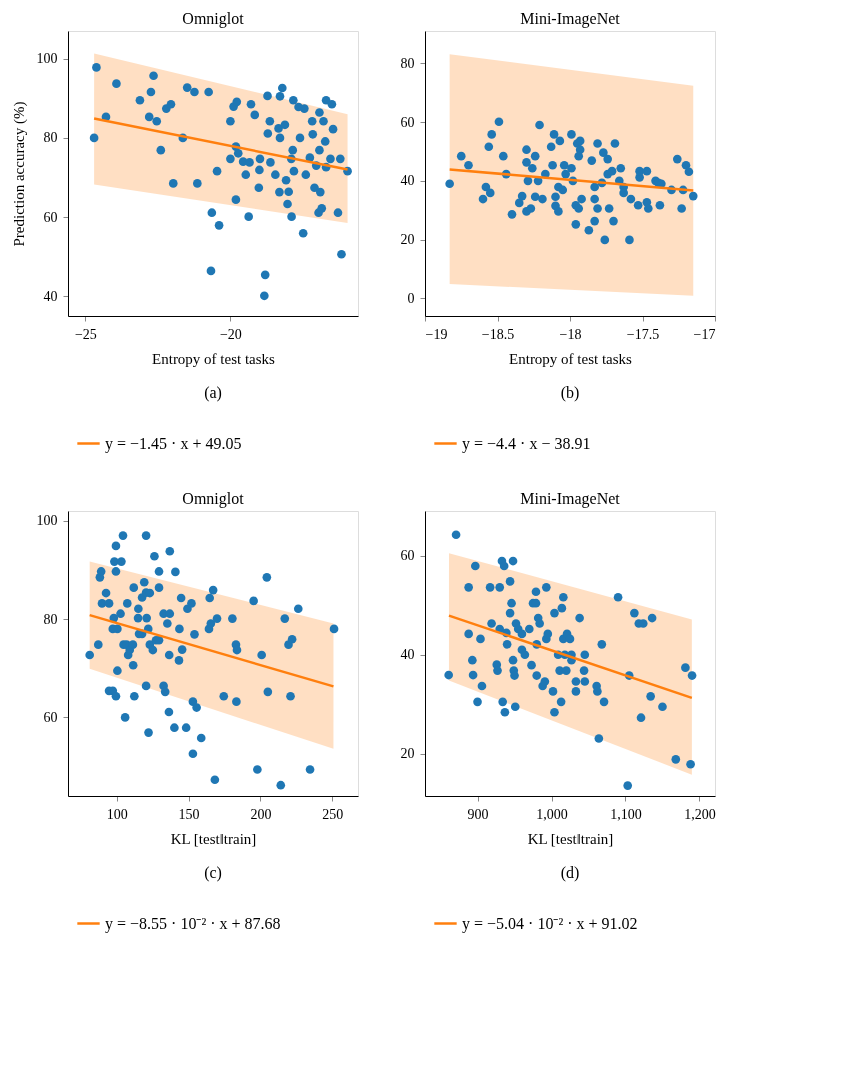 The height and width of the screenshot is (1078, 843). Describe the element at coordinates (570, 873) in the screenshot. I see `text: (d)` at that location.